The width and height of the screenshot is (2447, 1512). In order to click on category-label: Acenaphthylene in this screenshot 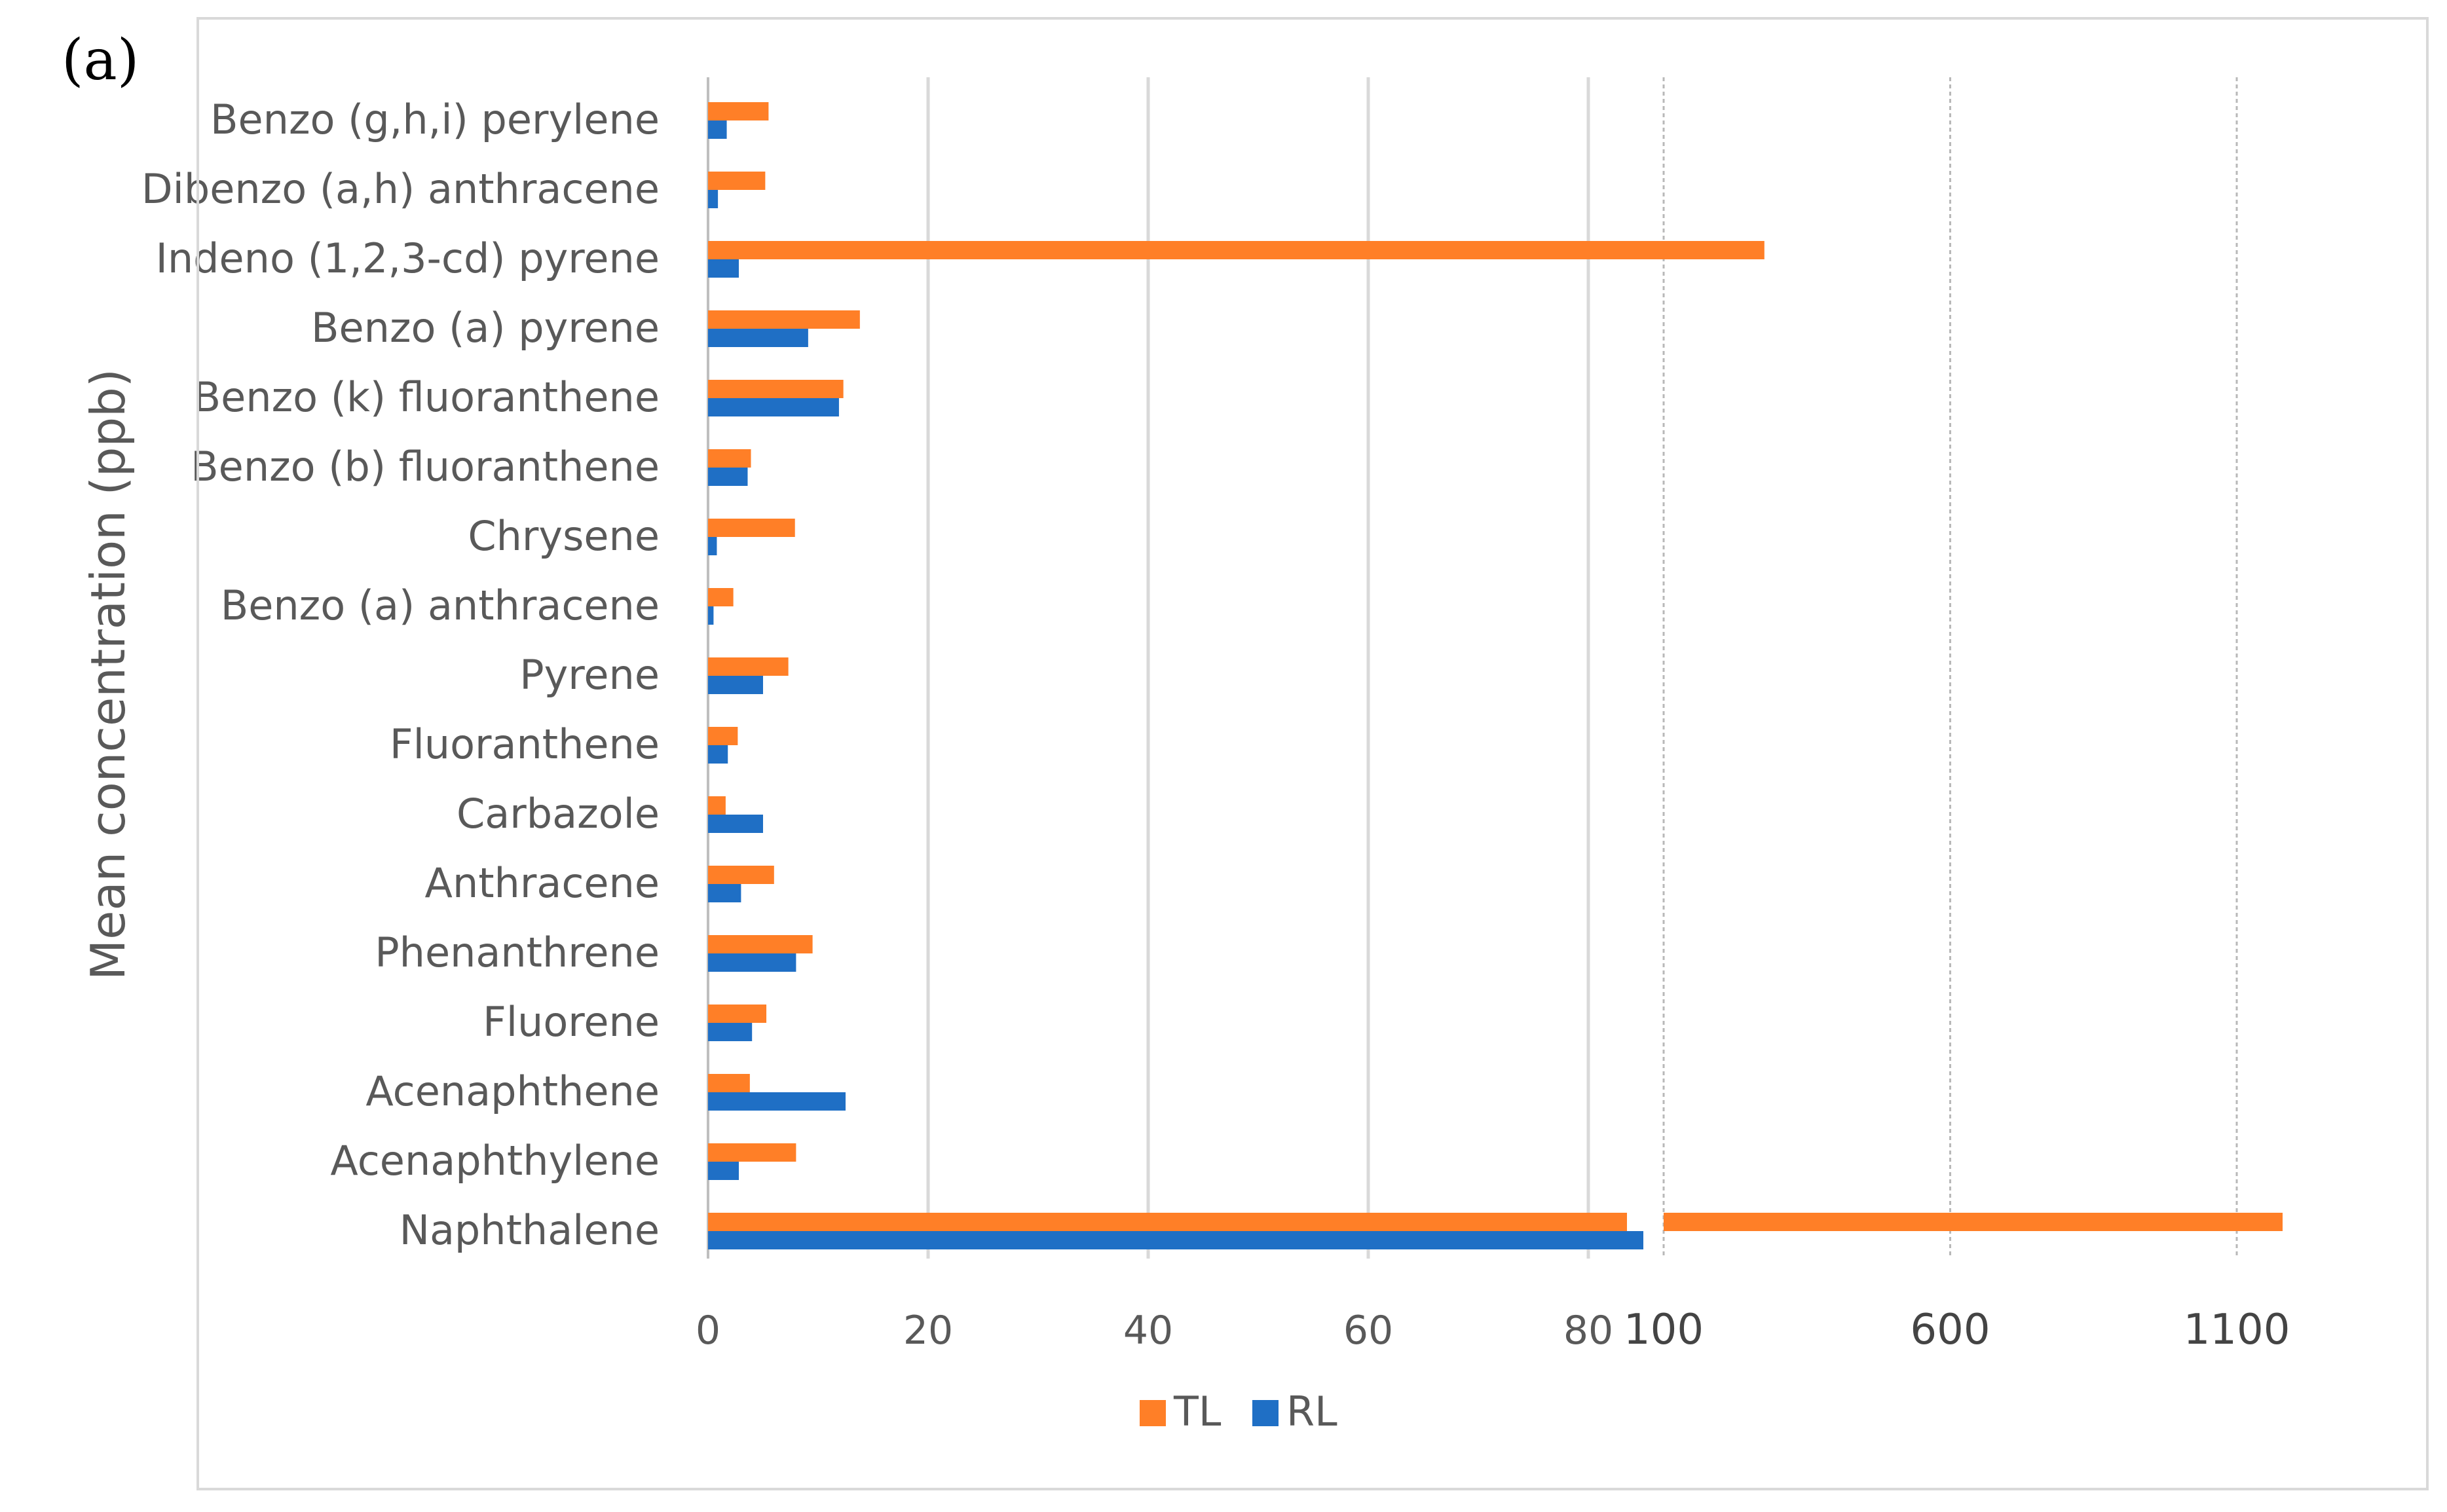, I will do `click(495, 1161)`.